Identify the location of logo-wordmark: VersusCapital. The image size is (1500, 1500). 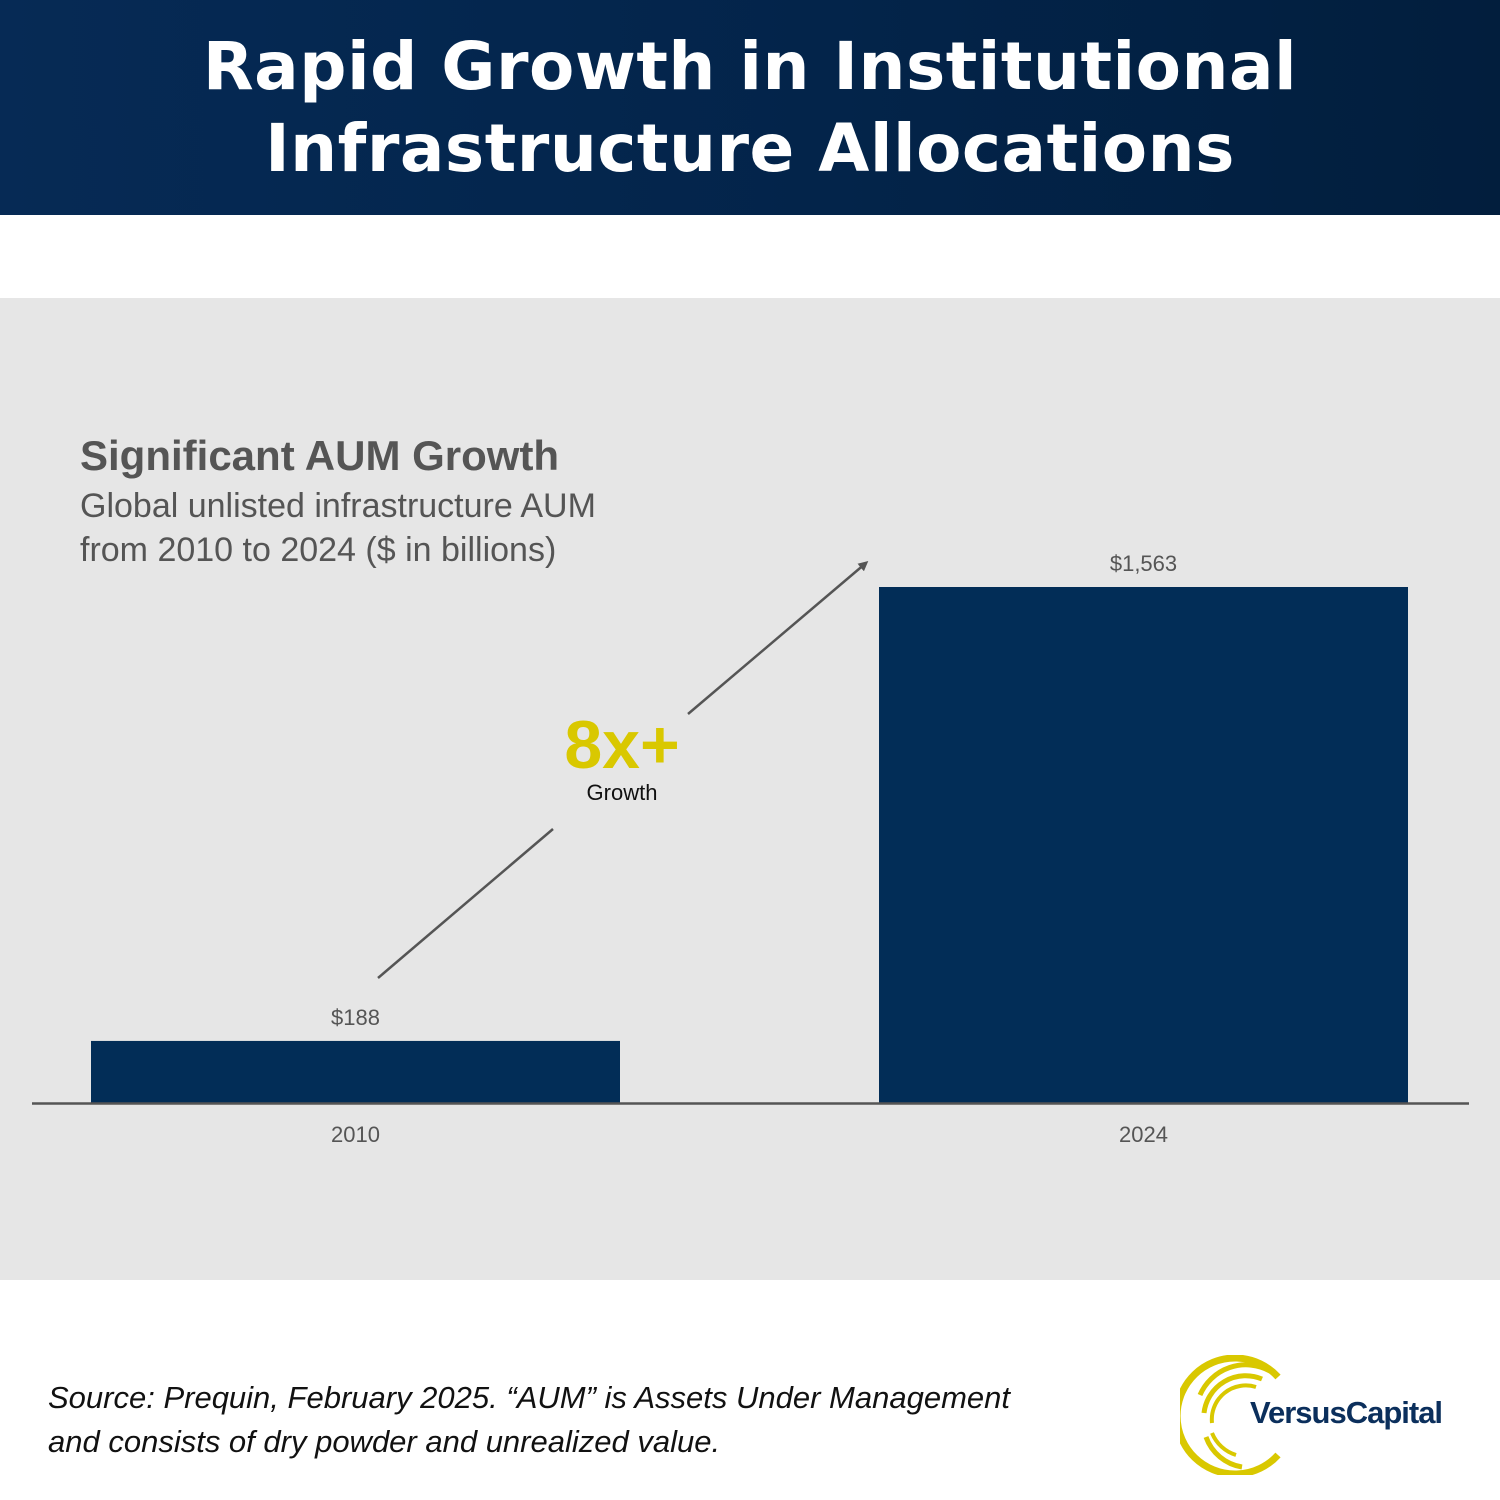
(1346, 1412).